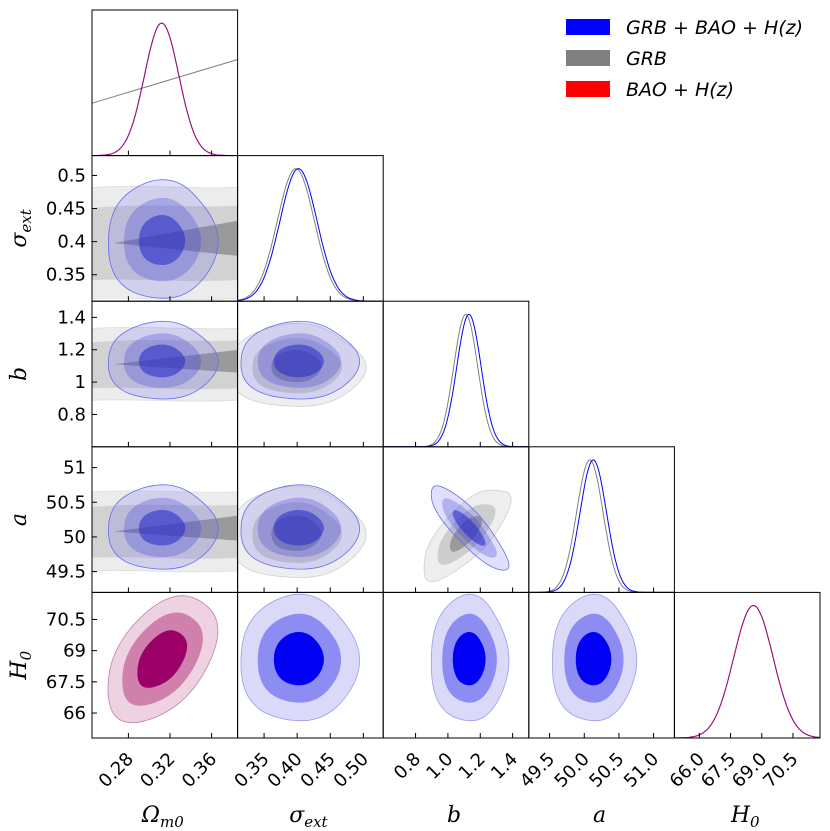  Describe the element at coordinates (66, 572) in the screenshot. I see `y-tick-label: 49.5` at that location.